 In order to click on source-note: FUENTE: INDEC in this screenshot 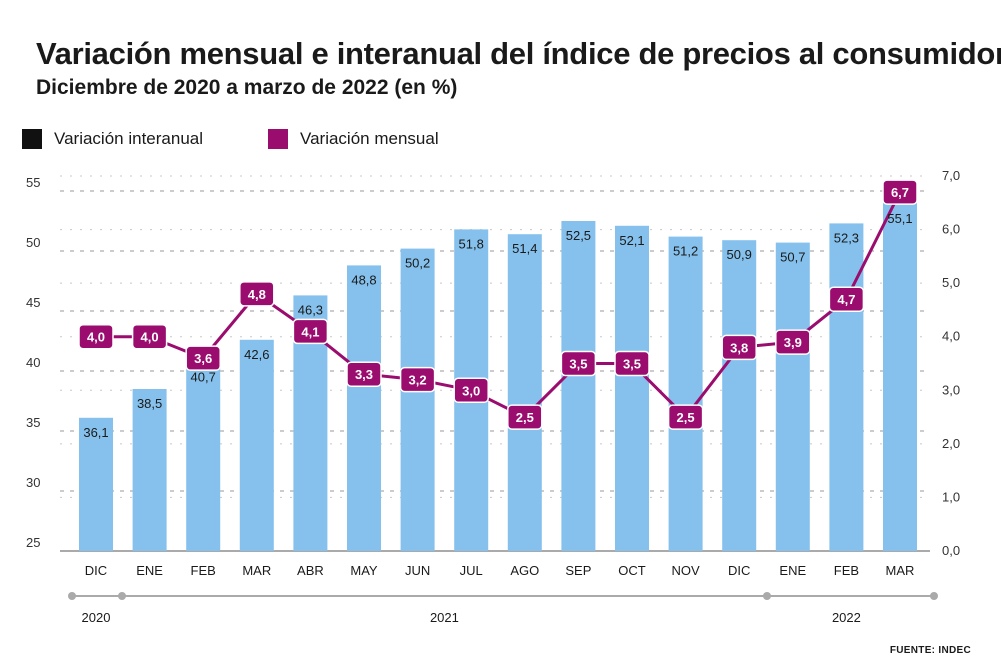, I will do `click(930, 650)`.